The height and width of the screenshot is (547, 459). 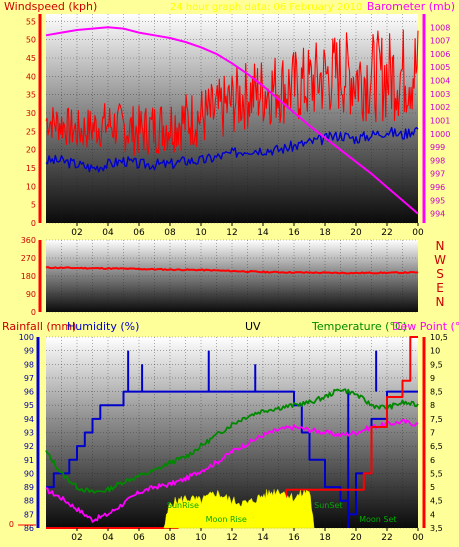 What do you see at coordinates (31, 294) in the screenshot?
I see `direction-tick-label: 90` at bounding box center [31, 294].